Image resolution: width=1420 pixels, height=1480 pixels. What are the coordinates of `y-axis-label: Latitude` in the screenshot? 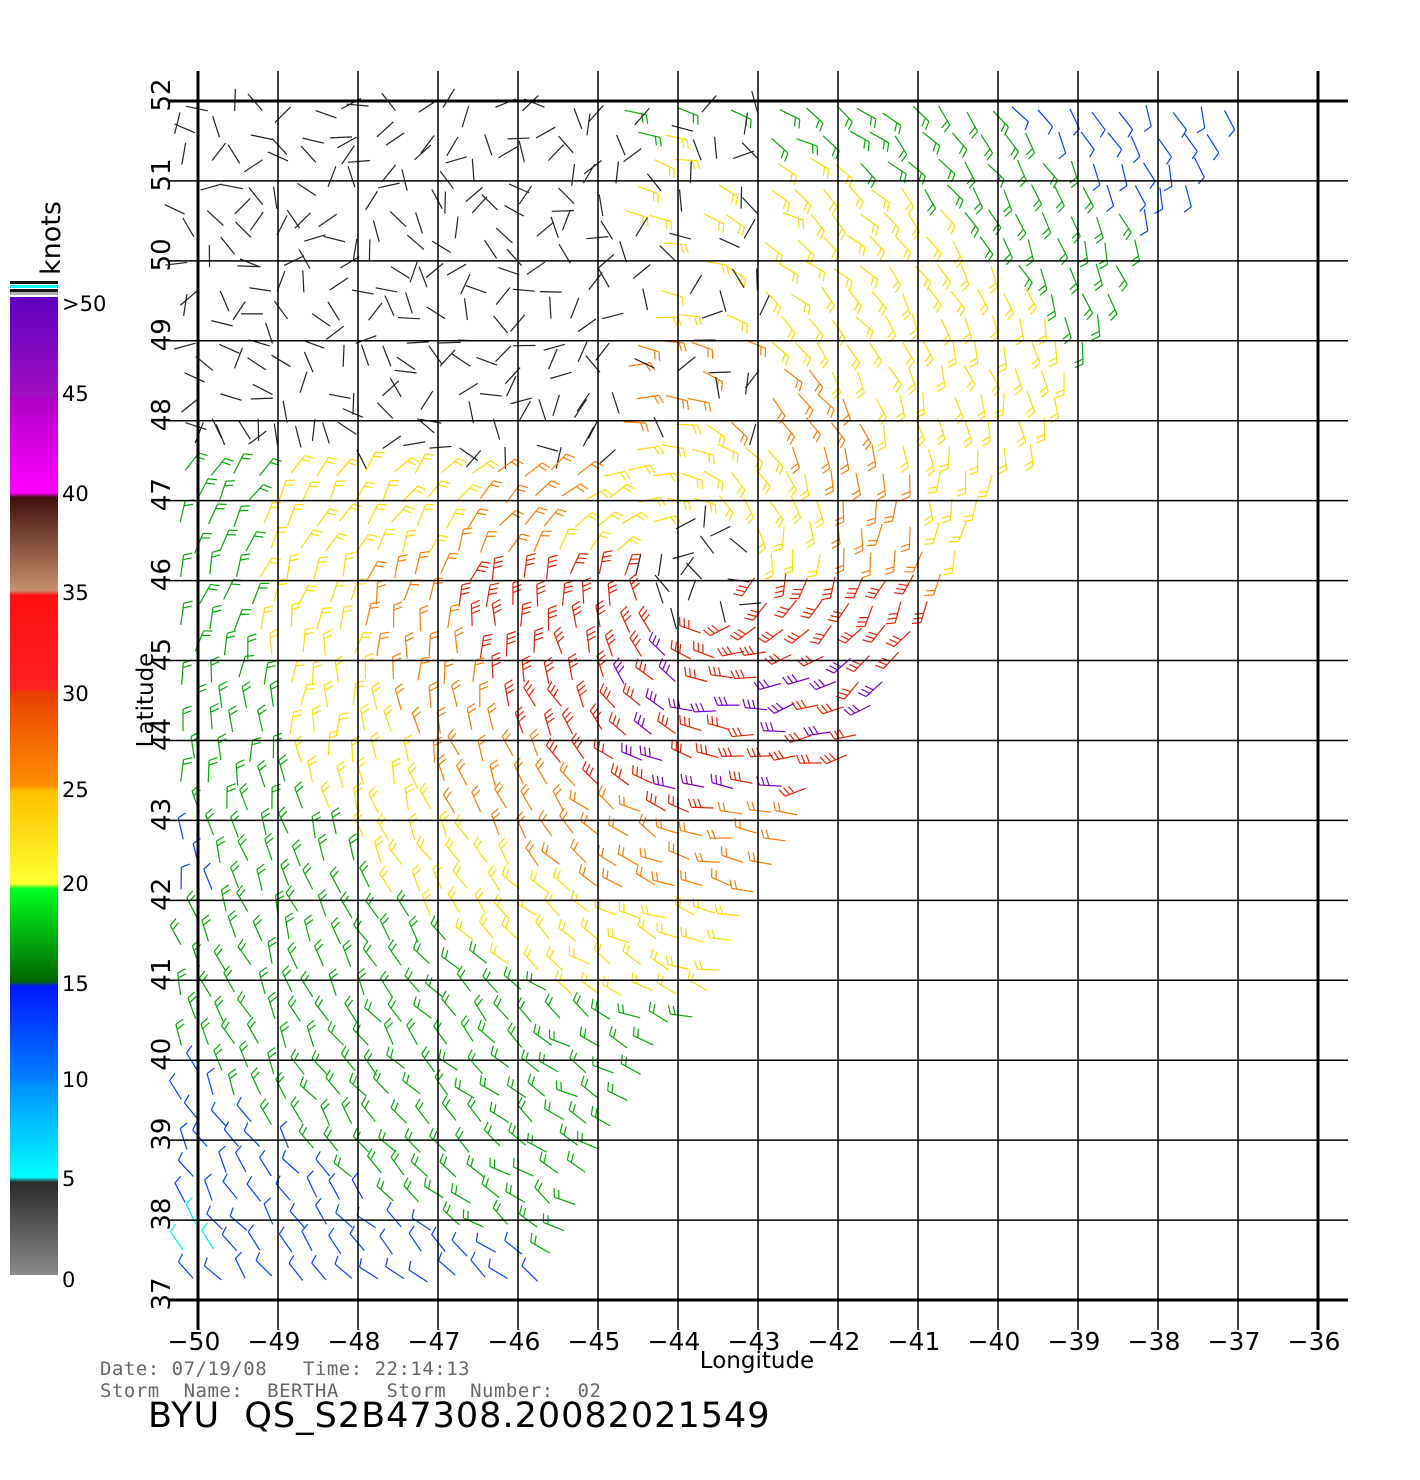 It's located at (146, 700).